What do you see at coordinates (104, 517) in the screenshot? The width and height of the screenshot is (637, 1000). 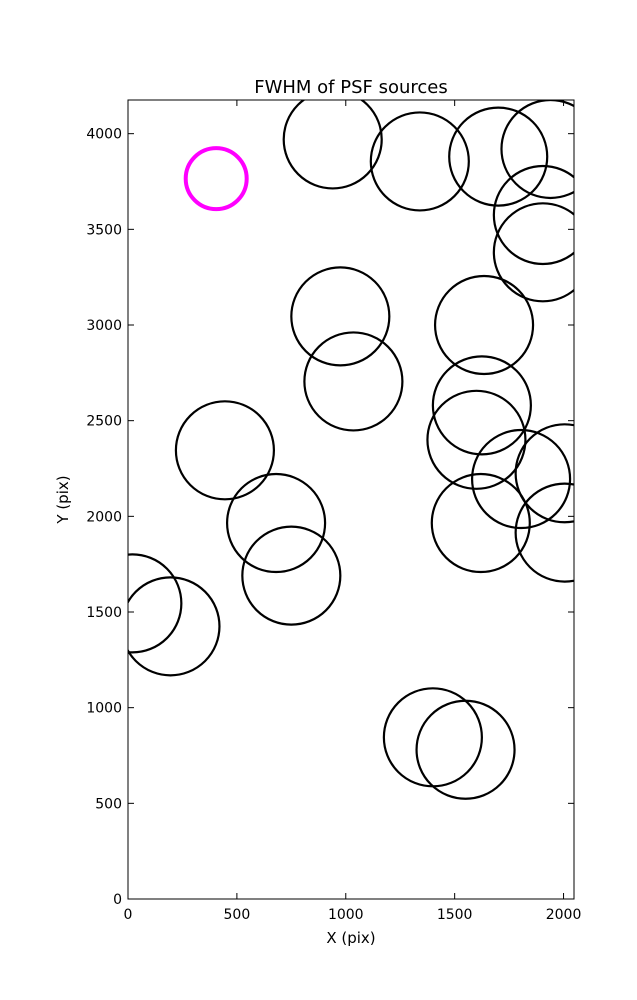 I see `y-tick-label-2000: 2000` at bounding box center [104, 517].